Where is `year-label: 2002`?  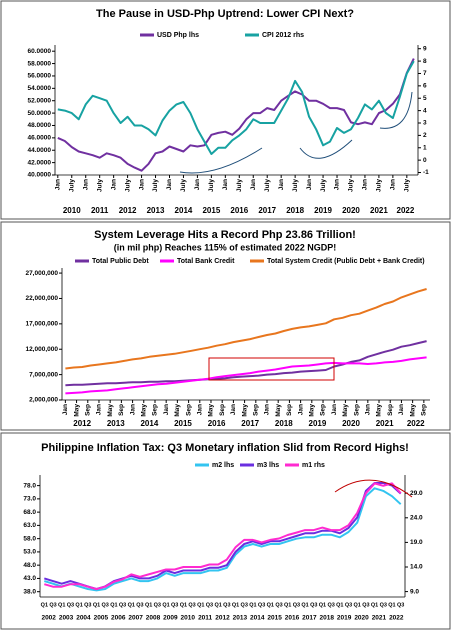
year-label: 2002 is located at coordinates (48, 618).